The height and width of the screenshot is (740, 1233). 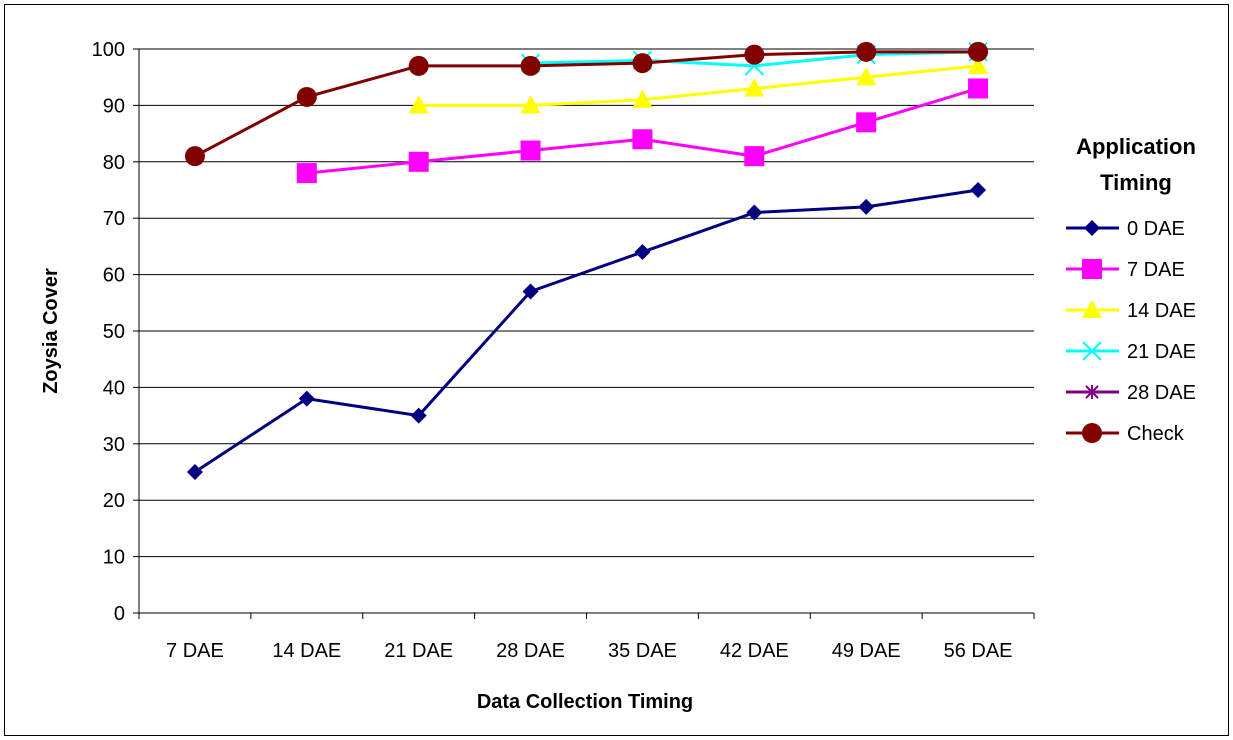 I want to click on x-axis-title: Data Collection Timing, so click(x=585, y=702).